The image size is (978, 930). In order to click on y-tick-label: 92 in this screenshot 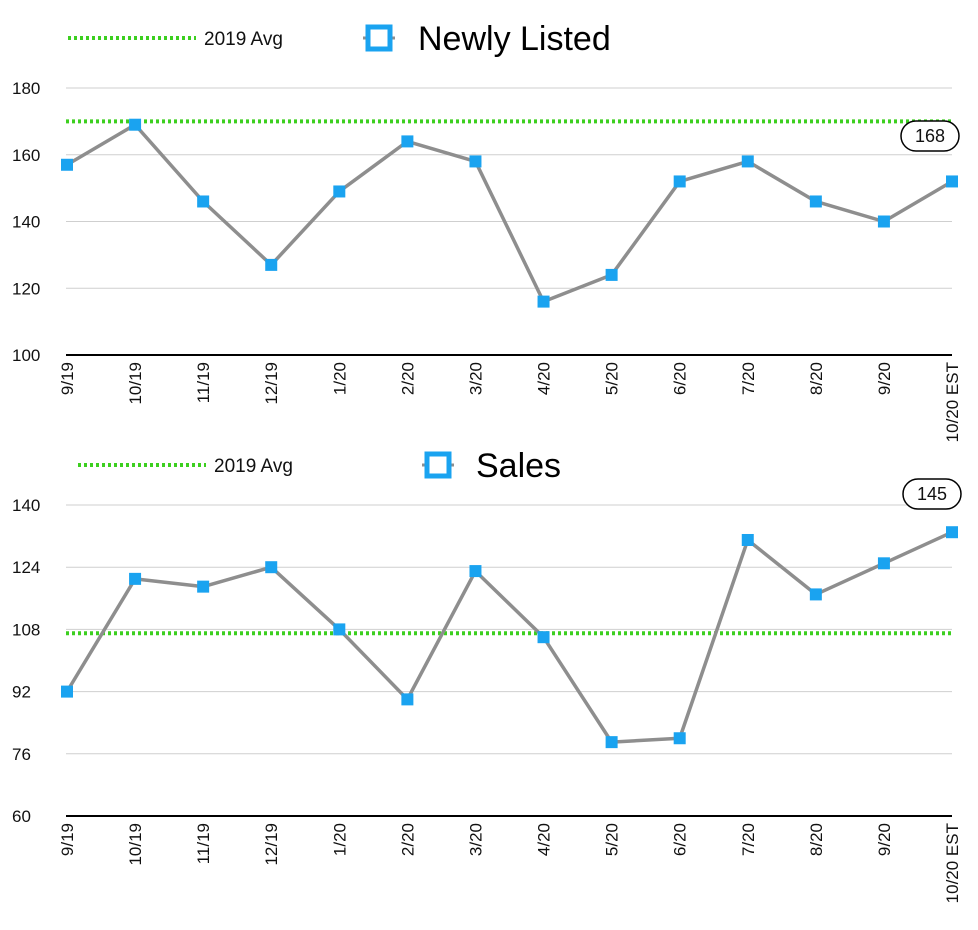, I will do `click(21, 692)`.